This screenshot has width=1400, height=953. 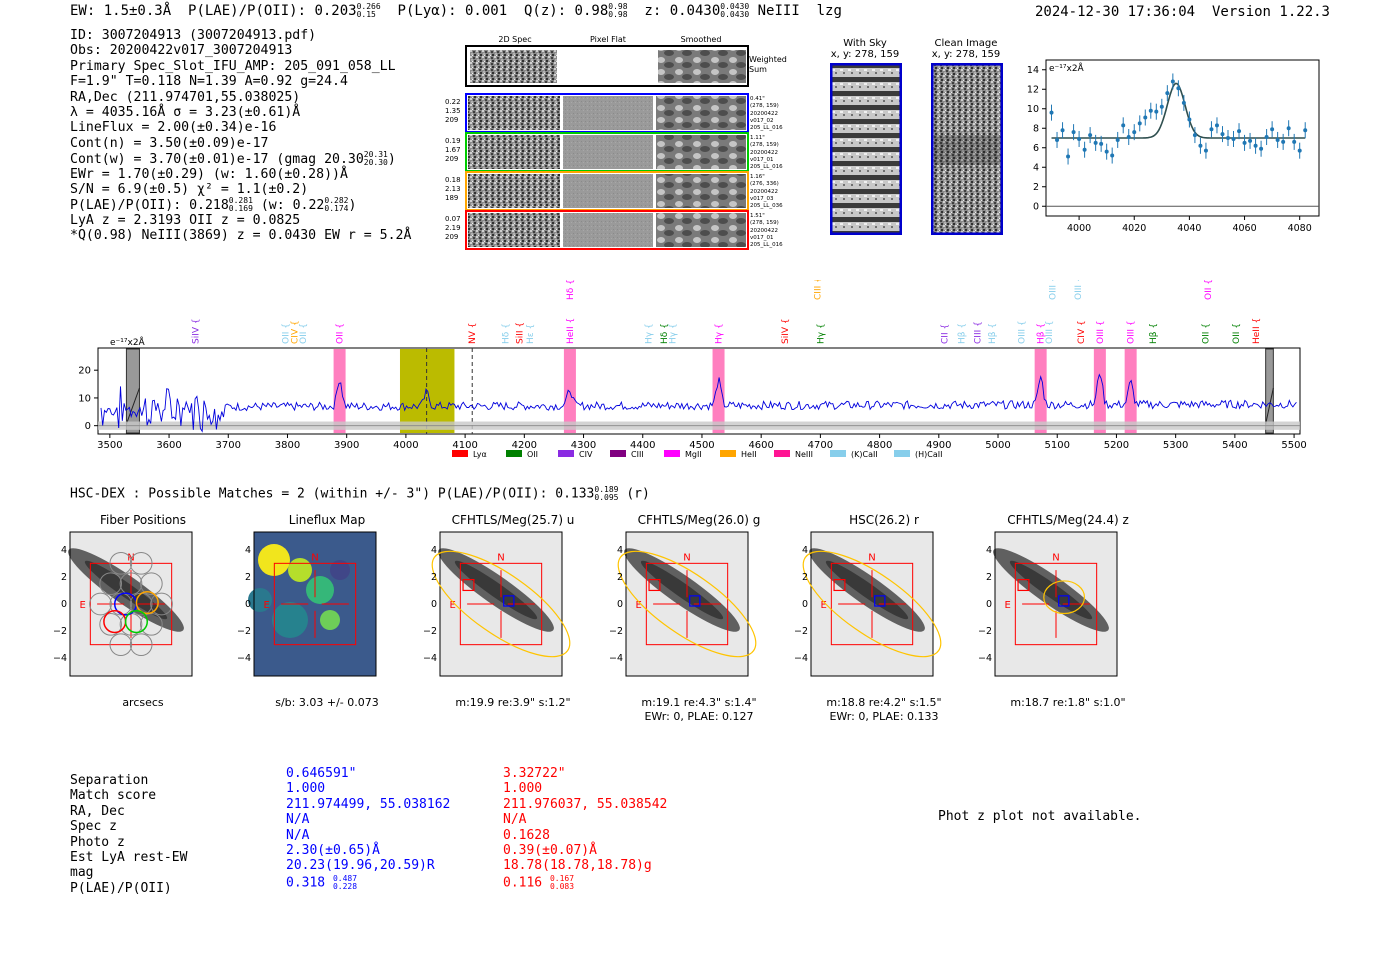 What do you see at coordinates (701, 39) in the screenshot?
I see `col-smoothed-label: Smoothed` at bounding box center [701, 39].